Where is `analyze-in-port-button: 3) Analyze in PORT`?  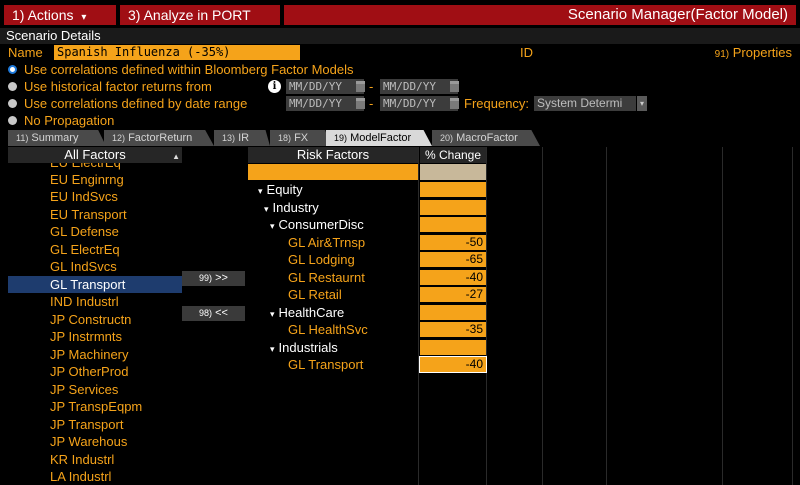
analyze-in-port-button: 3) Analyze in PORT is located at coordinates (200, 15).